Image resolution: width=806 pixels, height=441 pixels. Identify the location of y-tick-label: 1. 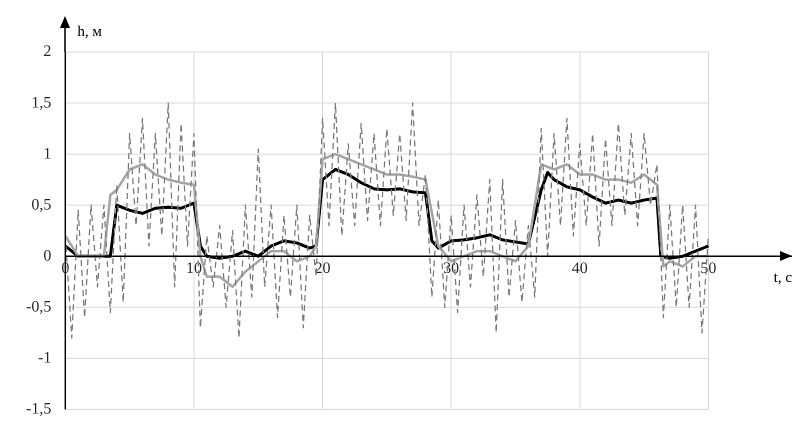
(47, 153).